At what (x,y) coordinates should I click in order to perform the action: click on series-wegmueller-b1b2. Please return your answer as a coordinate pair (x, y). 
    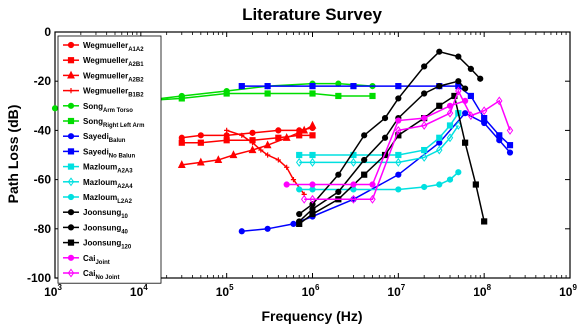
    Looking at the image, I should click on (265, 162).